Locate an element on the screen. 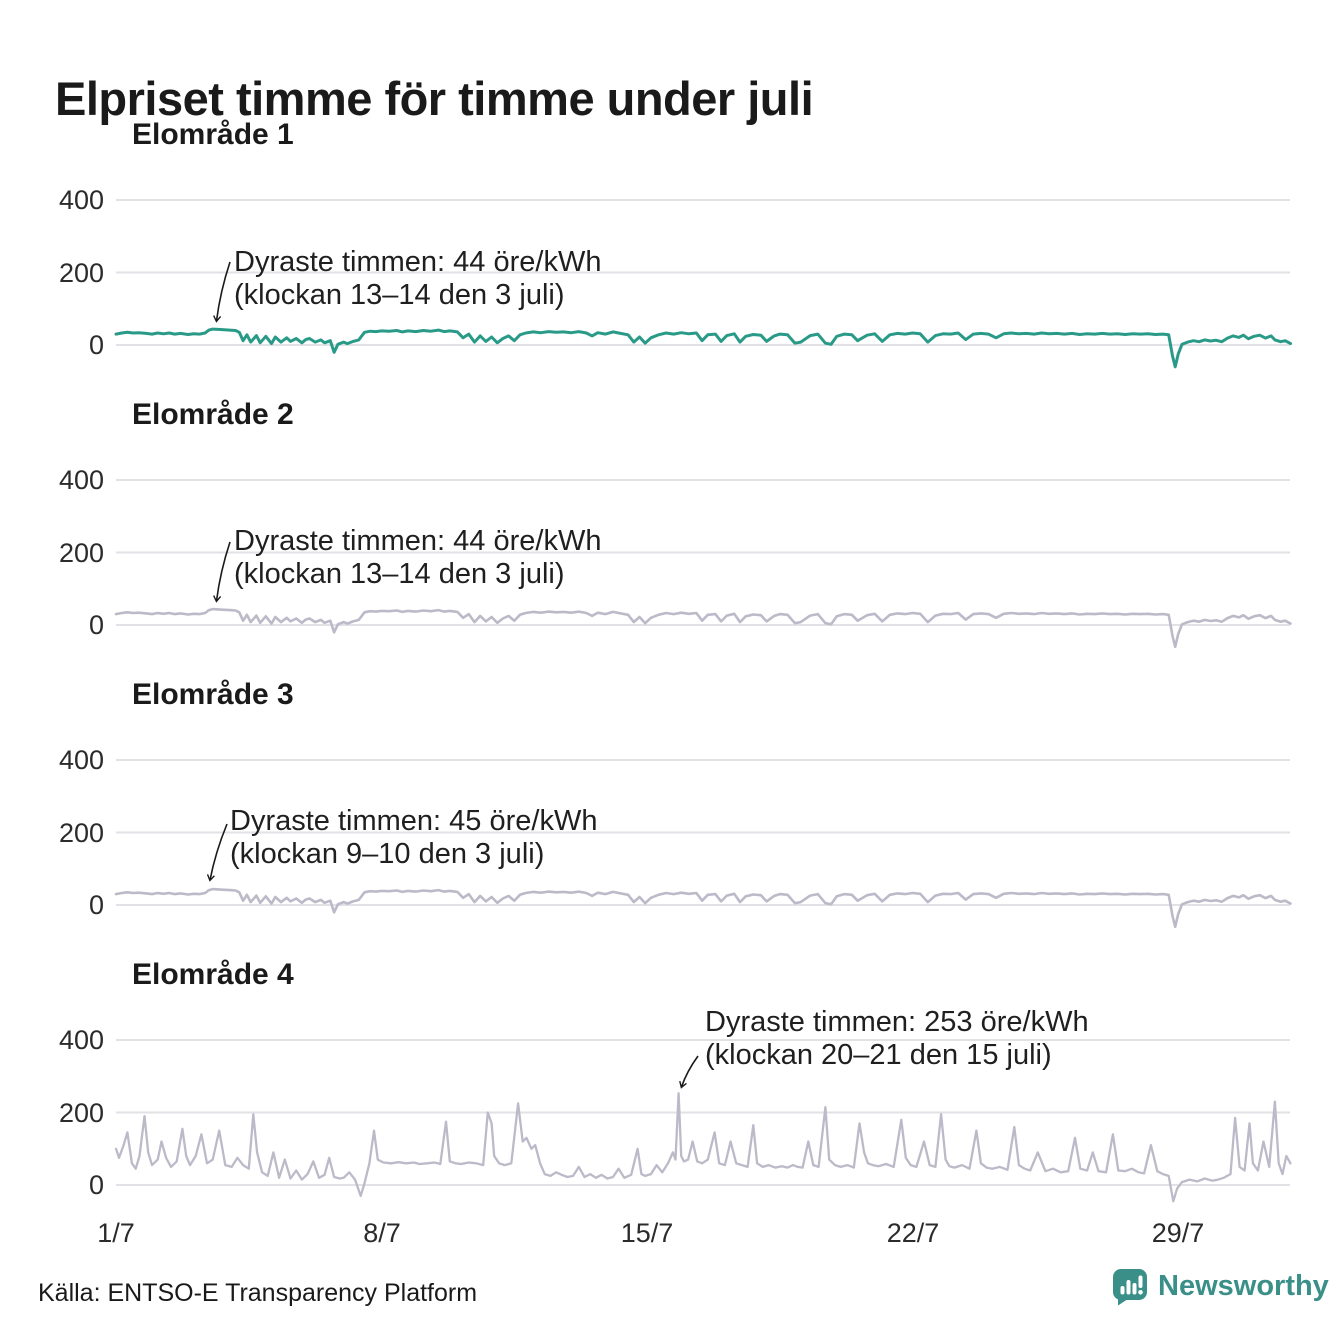  chart-title-elomrade-1: Elområde 1 is located at coordinates (213, 134).